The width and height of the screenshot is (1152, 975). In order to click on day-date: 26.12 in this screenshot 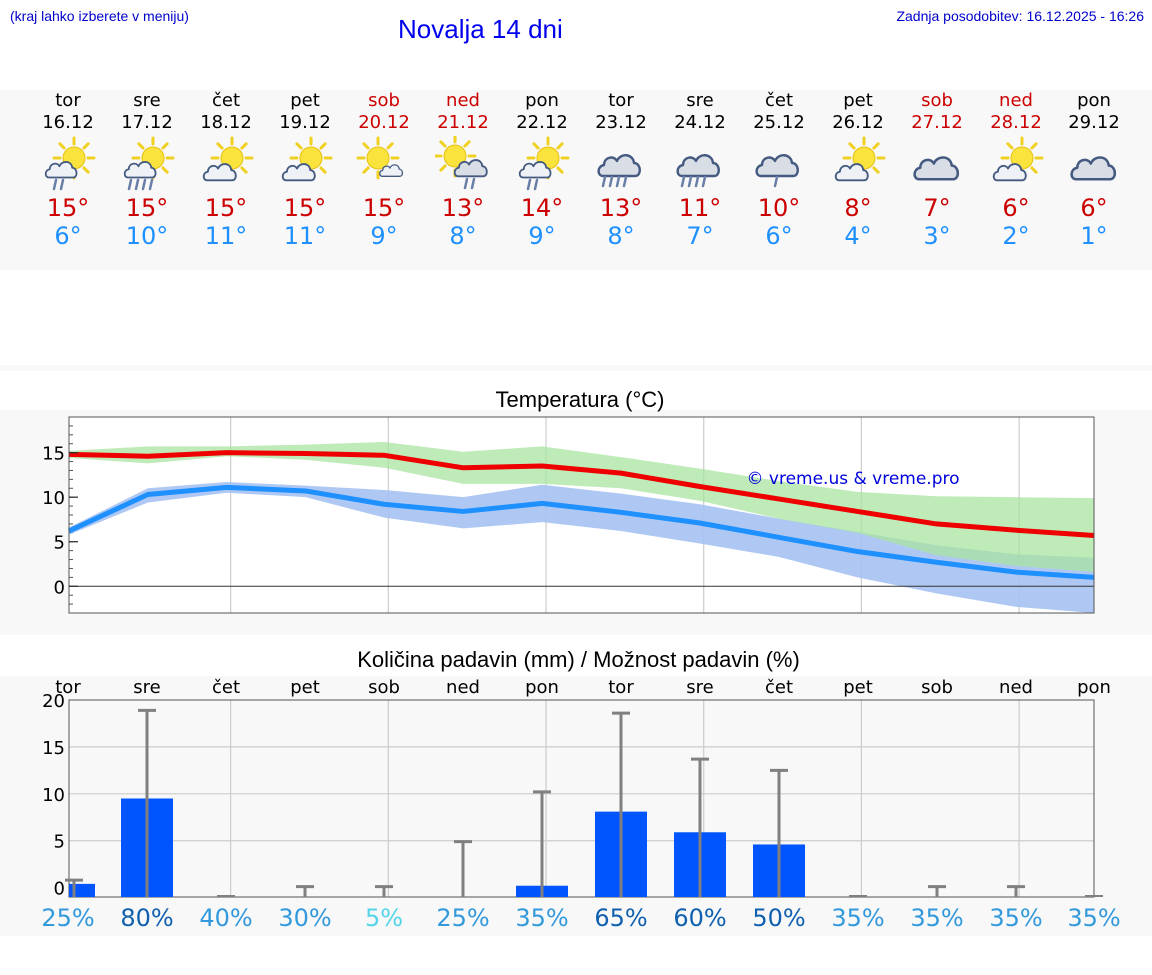, I will do `click(858, 122)`.